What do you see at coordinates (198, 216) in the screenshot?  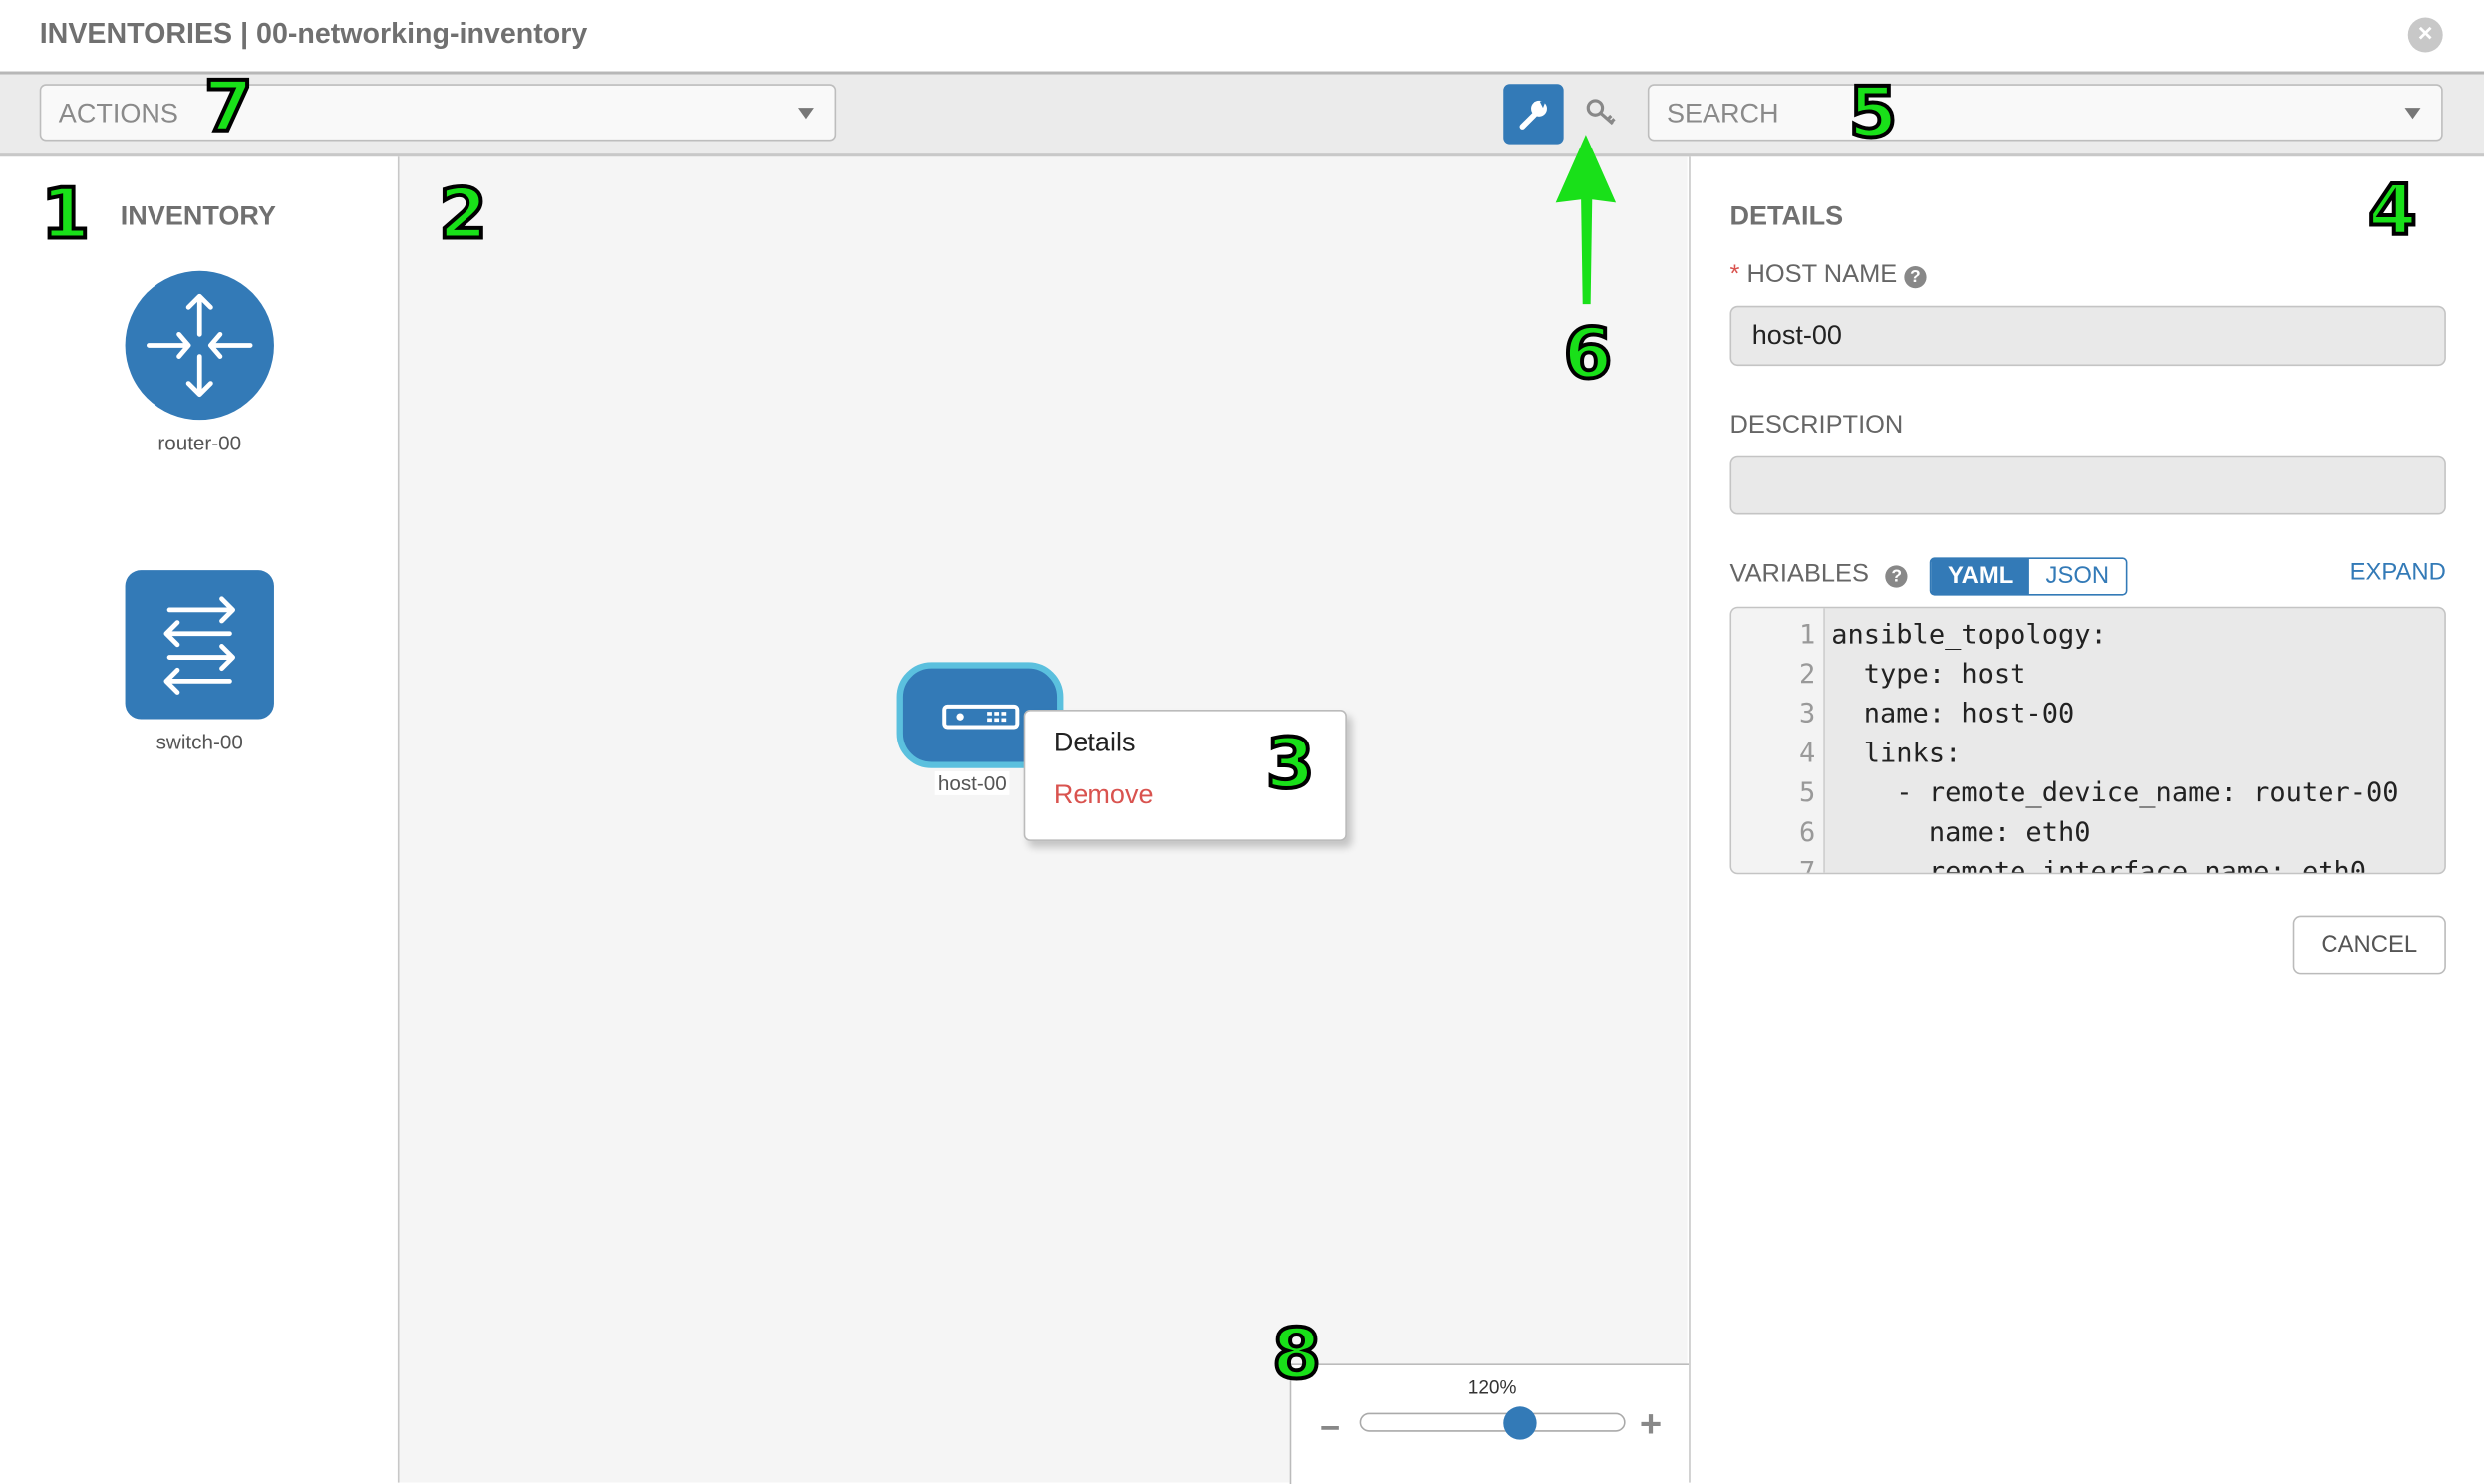 I see `inventory-title: INVENTORY` at bounding box center [198, 216].